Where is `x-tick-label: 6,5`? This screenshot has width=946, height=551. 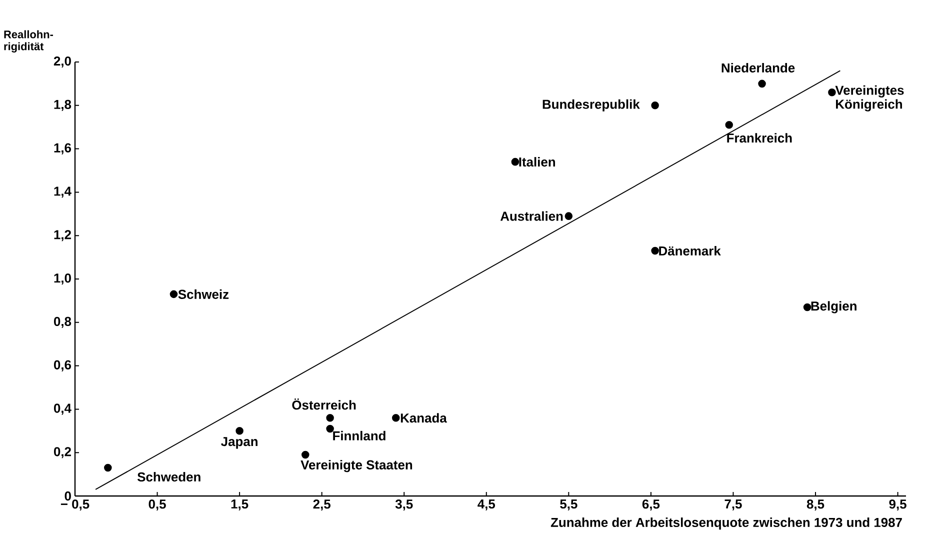
x-tick-label: 6,5 is located at coordinates (651, 505).